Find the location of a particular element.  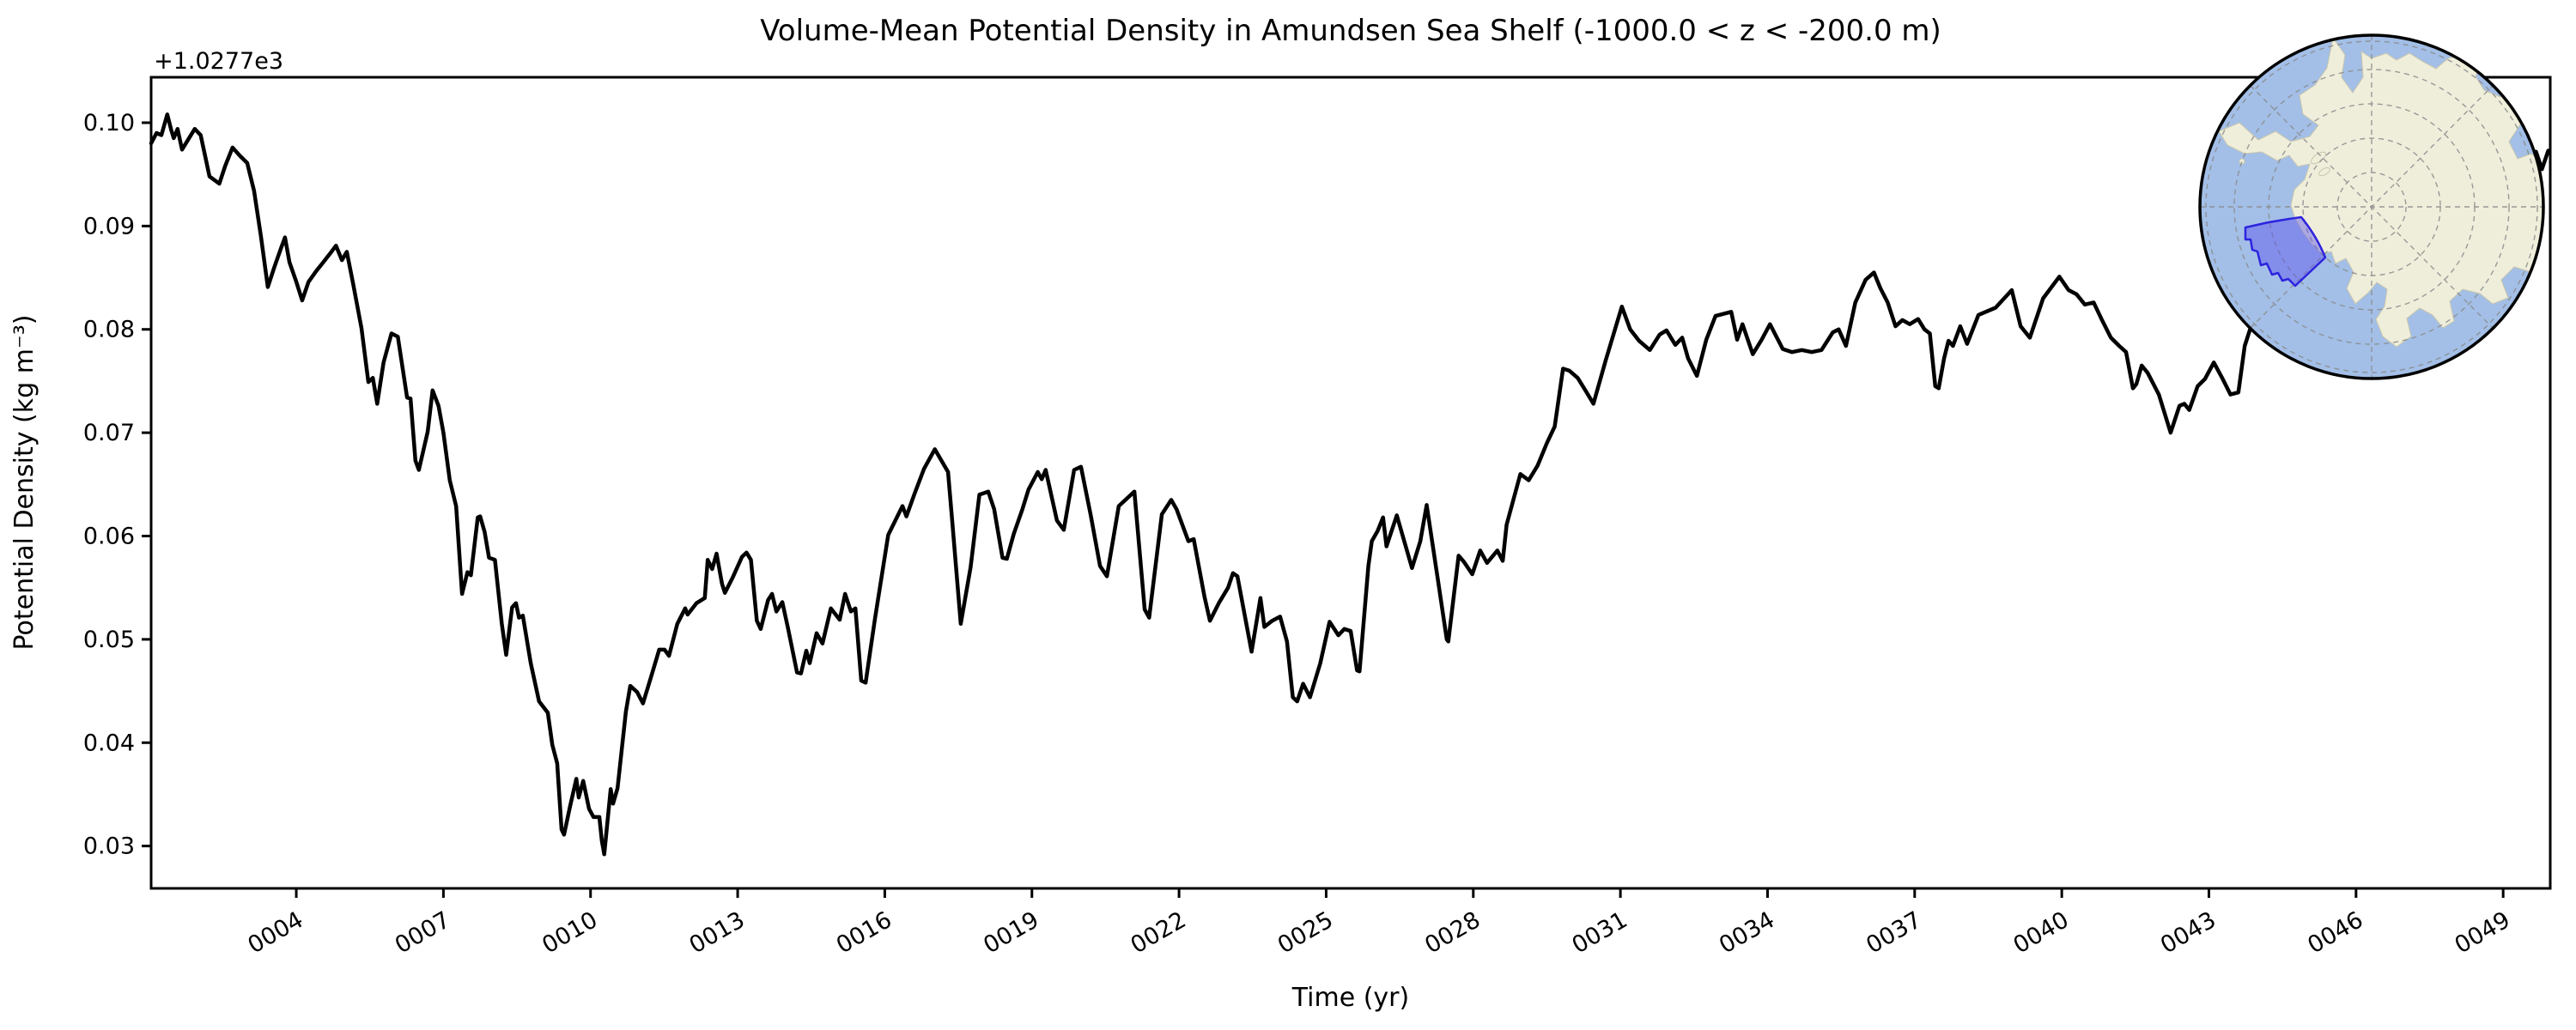

map-graticule is located at coordinates (2371, 207).